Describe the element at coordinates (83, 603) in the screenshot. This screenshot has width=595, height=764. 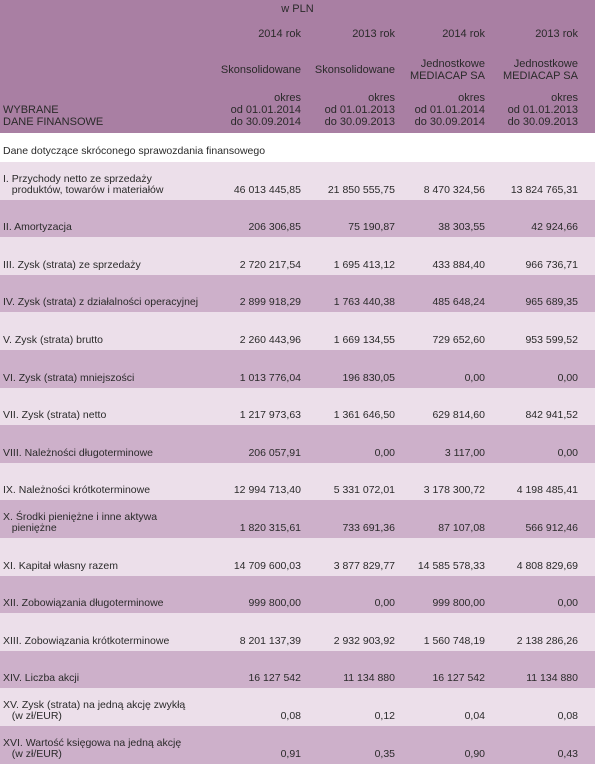
I see `row-label-line: XII. Zobowiązania długoterminowe` at that location.